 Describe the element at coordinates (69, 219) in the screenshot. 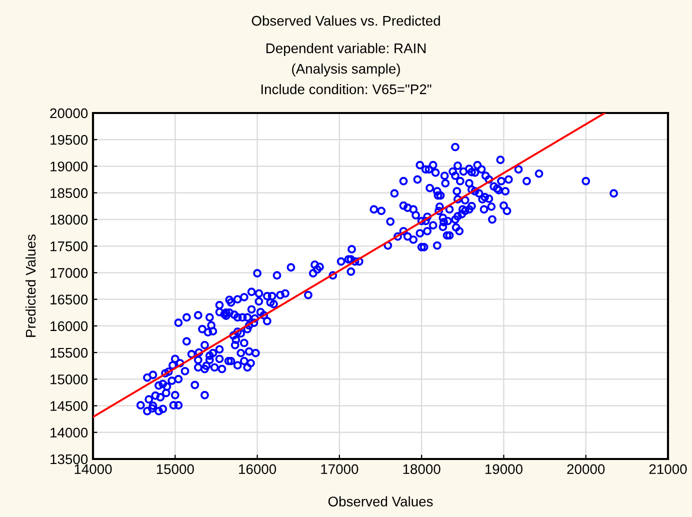

I see `y-tick-label: 18000` at that location.